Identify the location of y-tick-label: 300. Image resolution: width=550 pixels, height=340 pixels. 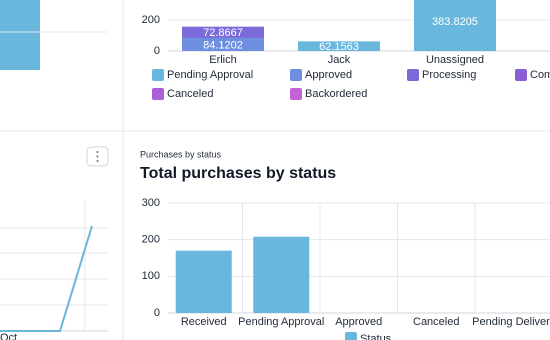
(151, 203).